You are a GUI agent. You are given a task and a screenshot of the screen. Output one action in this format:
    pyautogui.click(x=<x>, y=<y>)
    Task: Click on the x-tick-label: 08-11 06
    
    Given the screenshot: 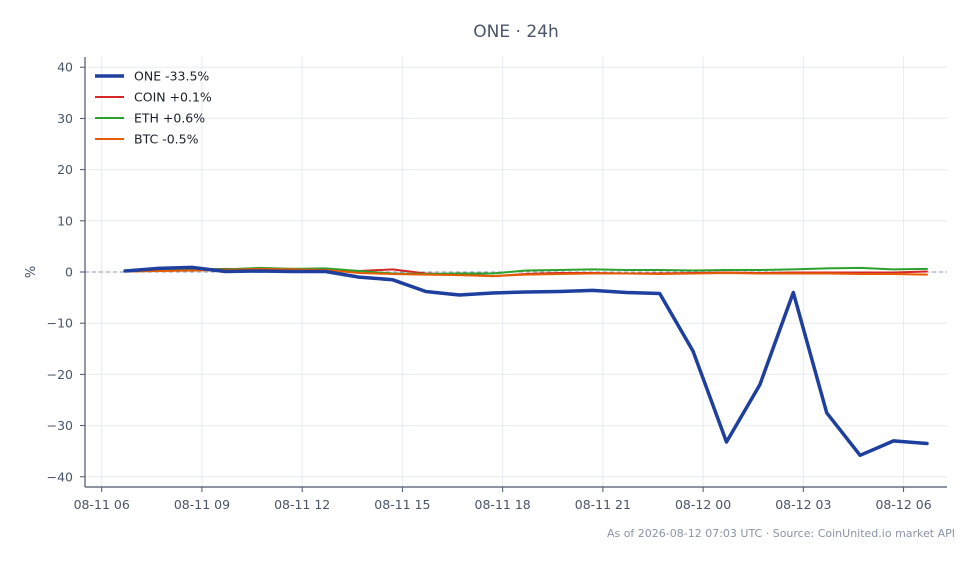 What is the action you would take?
    pyautogui.click(x=102, y=504)
    